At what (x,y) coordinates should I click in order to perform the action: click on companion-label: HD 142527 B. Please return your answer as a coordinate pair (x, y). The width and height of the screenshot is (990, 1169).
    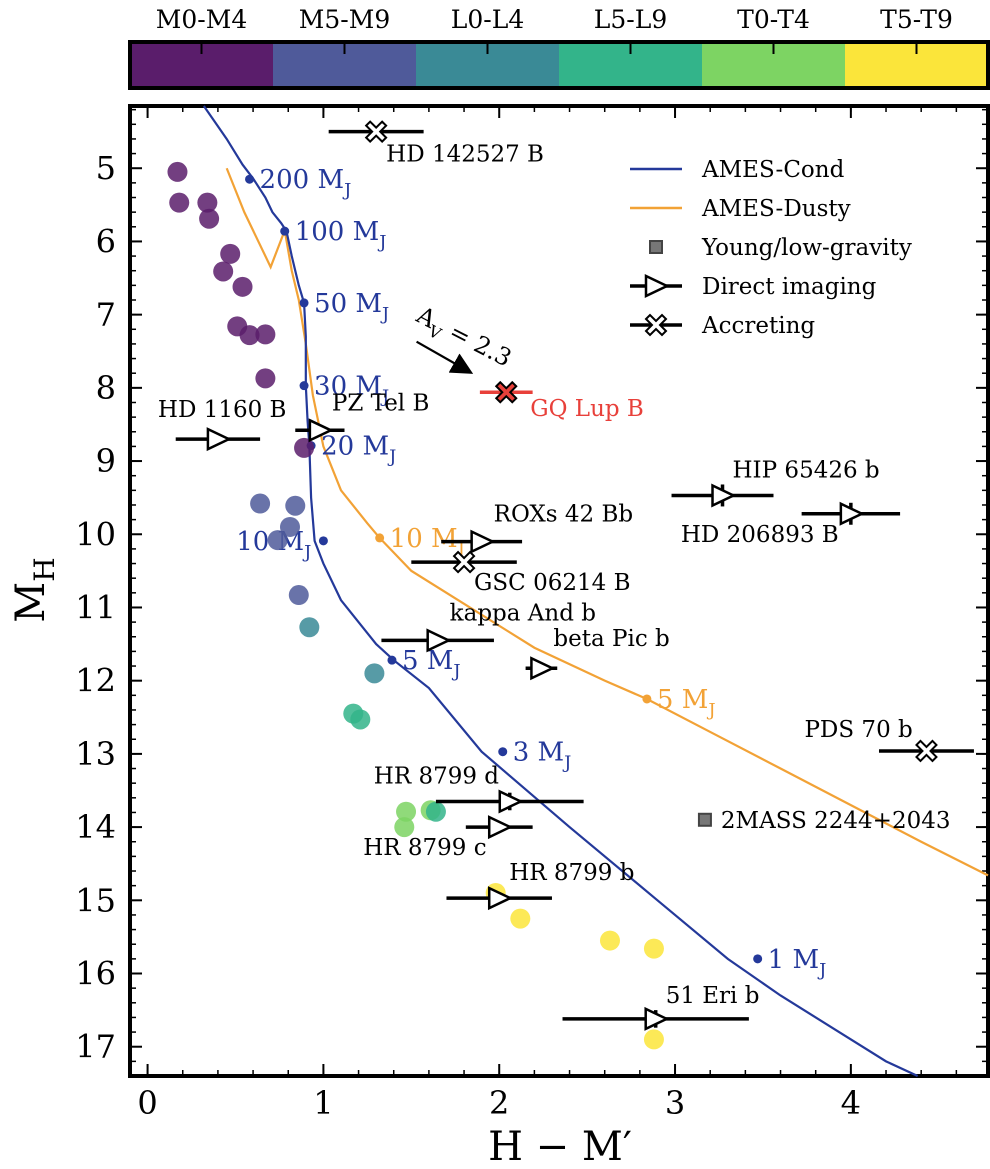
    Looking at the image, I should click on (465, 155).